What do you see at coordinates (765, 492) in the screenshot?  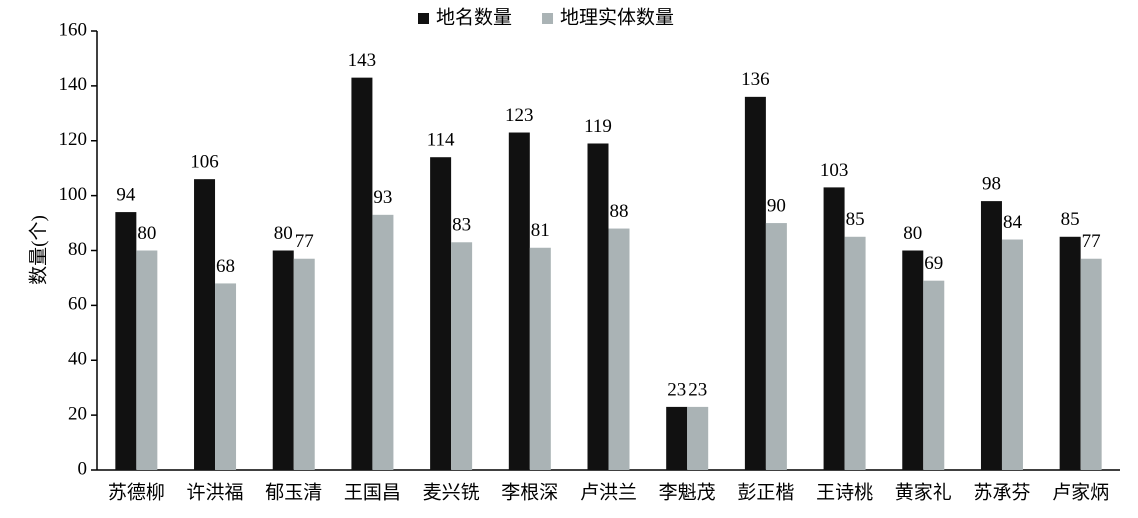 I see `x-tick-label: 彭正楷` at bounding box center [765, 492].